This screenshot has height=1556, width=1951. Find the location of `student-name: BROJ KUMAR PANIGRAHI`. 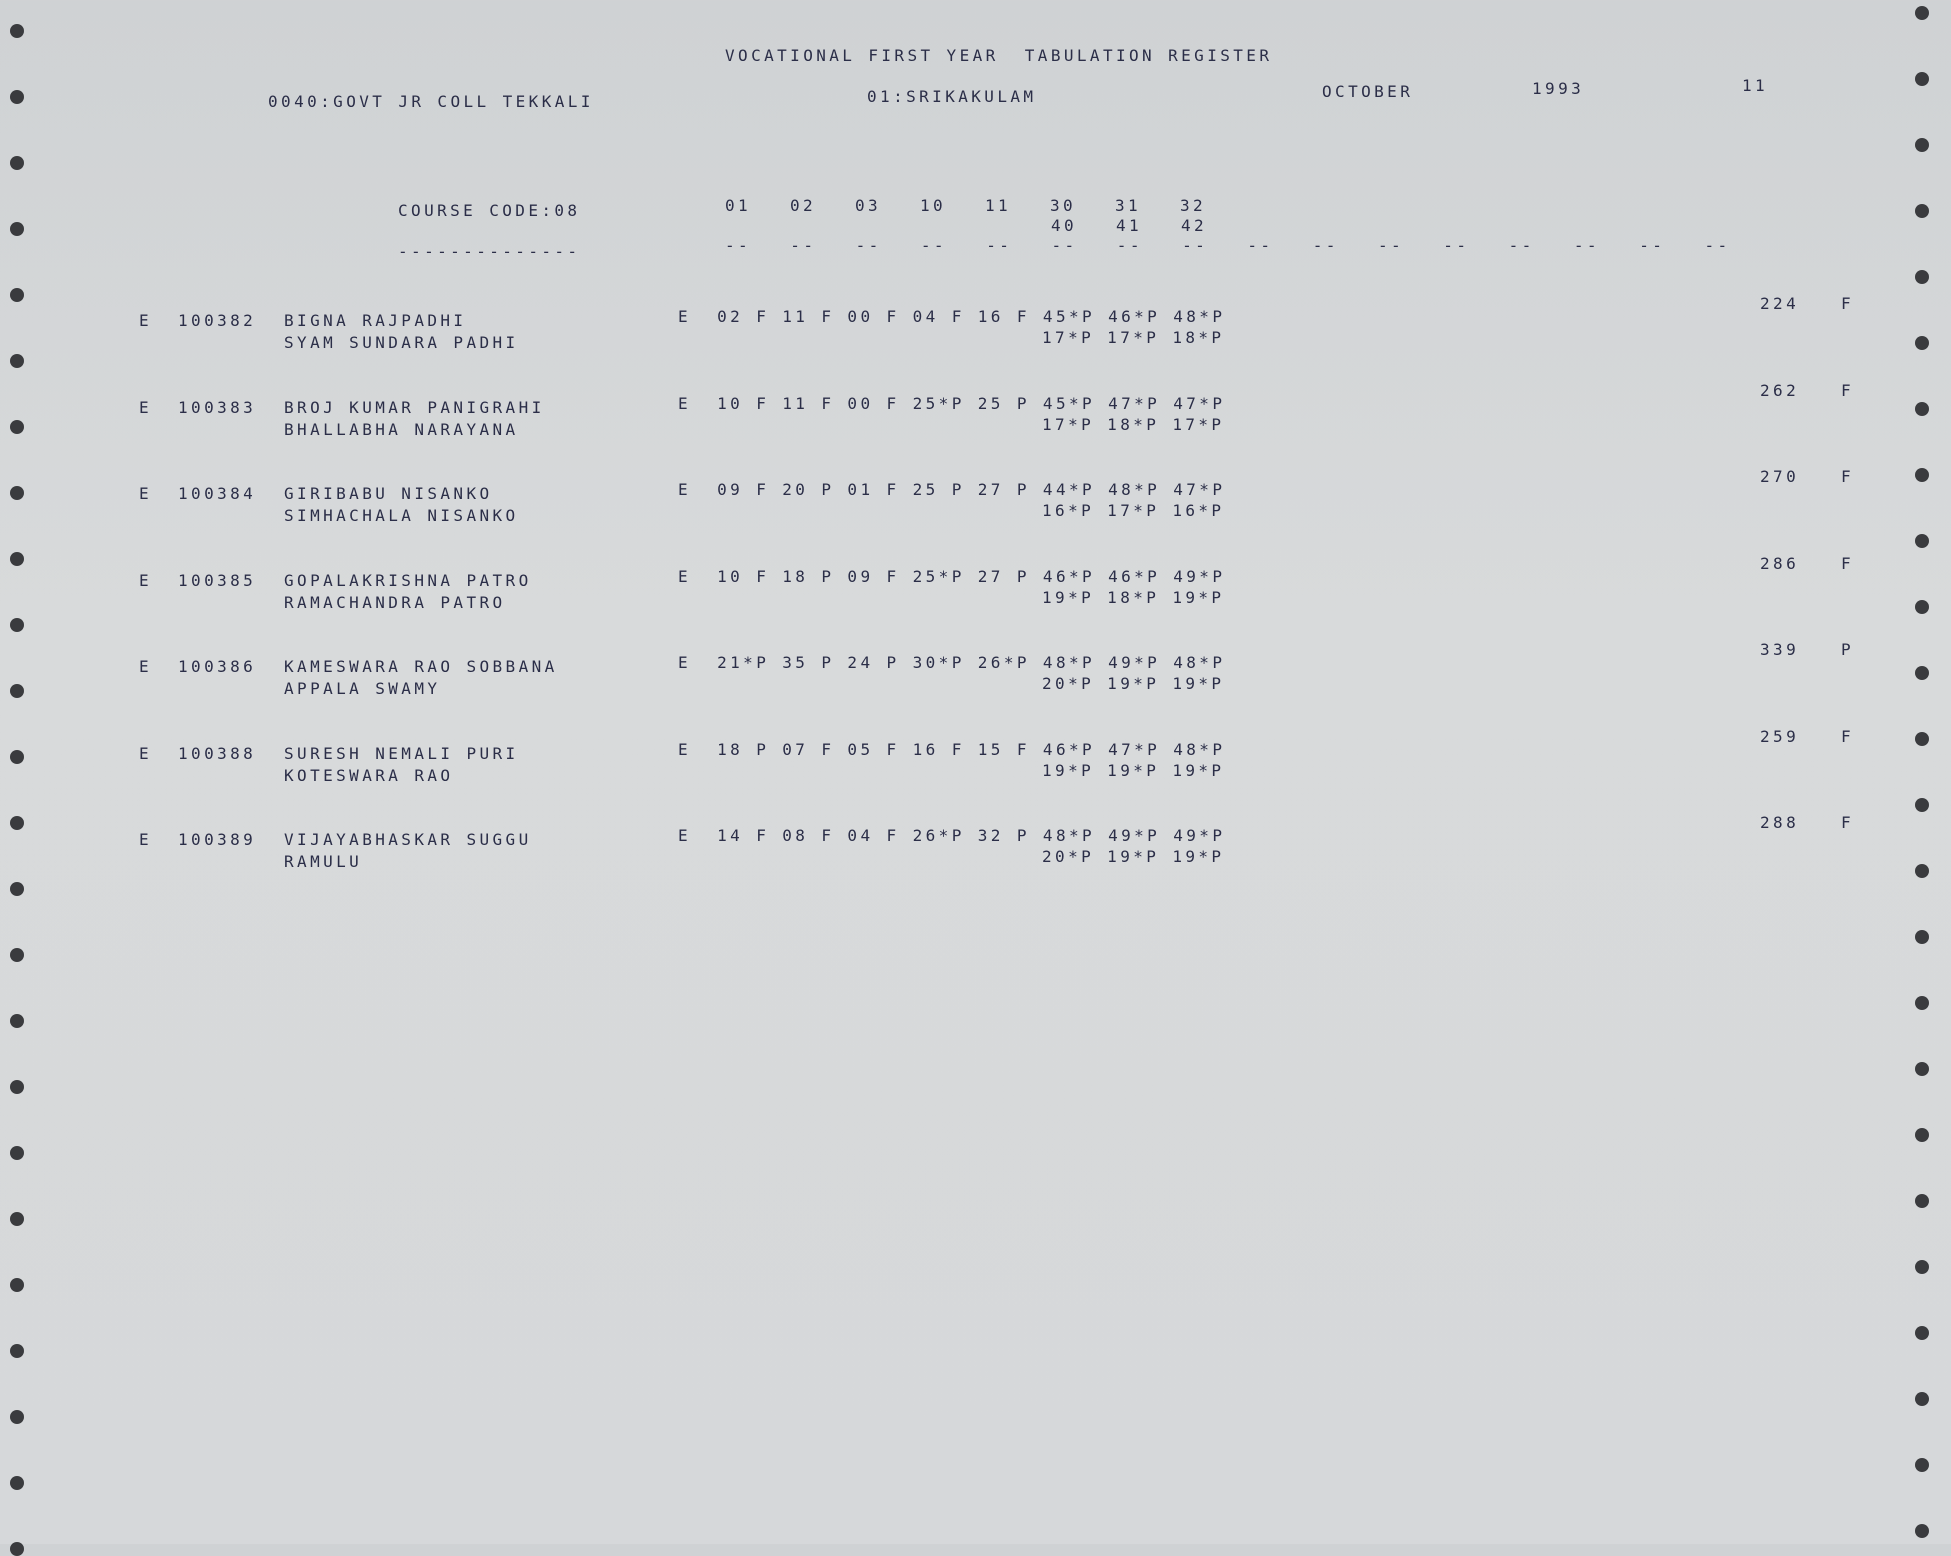

student-name: BROJ KUMAR PANIGRAHI is located at coordinates (414, 407).